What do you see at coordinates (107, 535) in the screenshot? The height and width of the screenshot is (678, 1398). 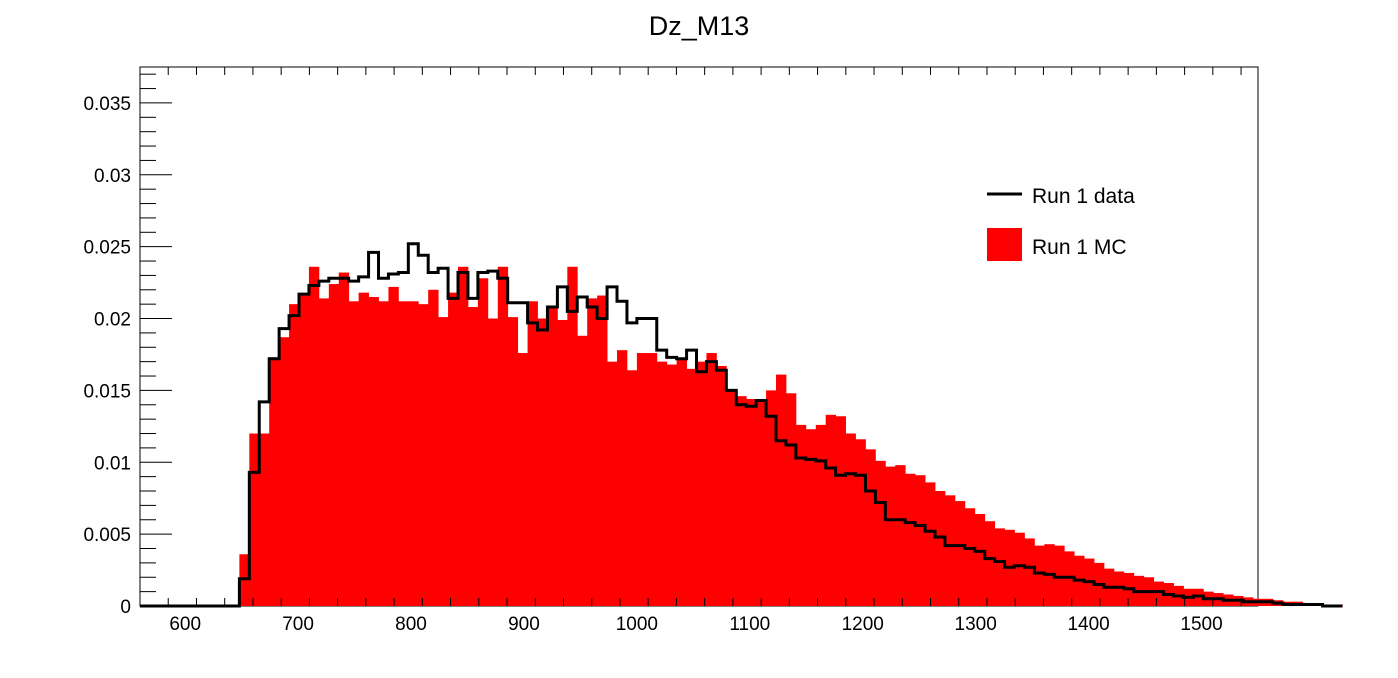 I see `y-tick-label: 0.005` at bounding box center [107, 535].